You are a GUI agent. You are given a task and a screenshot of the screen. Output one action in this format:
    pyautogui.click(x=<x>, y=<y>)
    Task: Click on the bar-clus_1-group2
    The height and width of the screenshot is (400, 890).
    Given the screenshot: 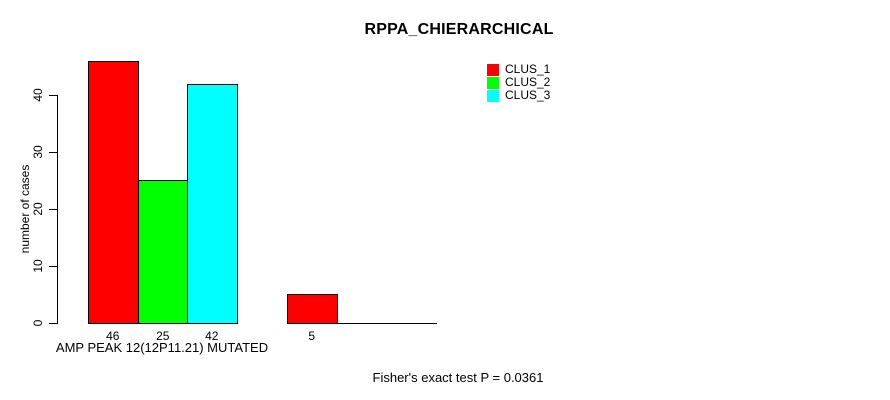 What is the action you would take?
    pyautogui.click(x=312, y=309)
    